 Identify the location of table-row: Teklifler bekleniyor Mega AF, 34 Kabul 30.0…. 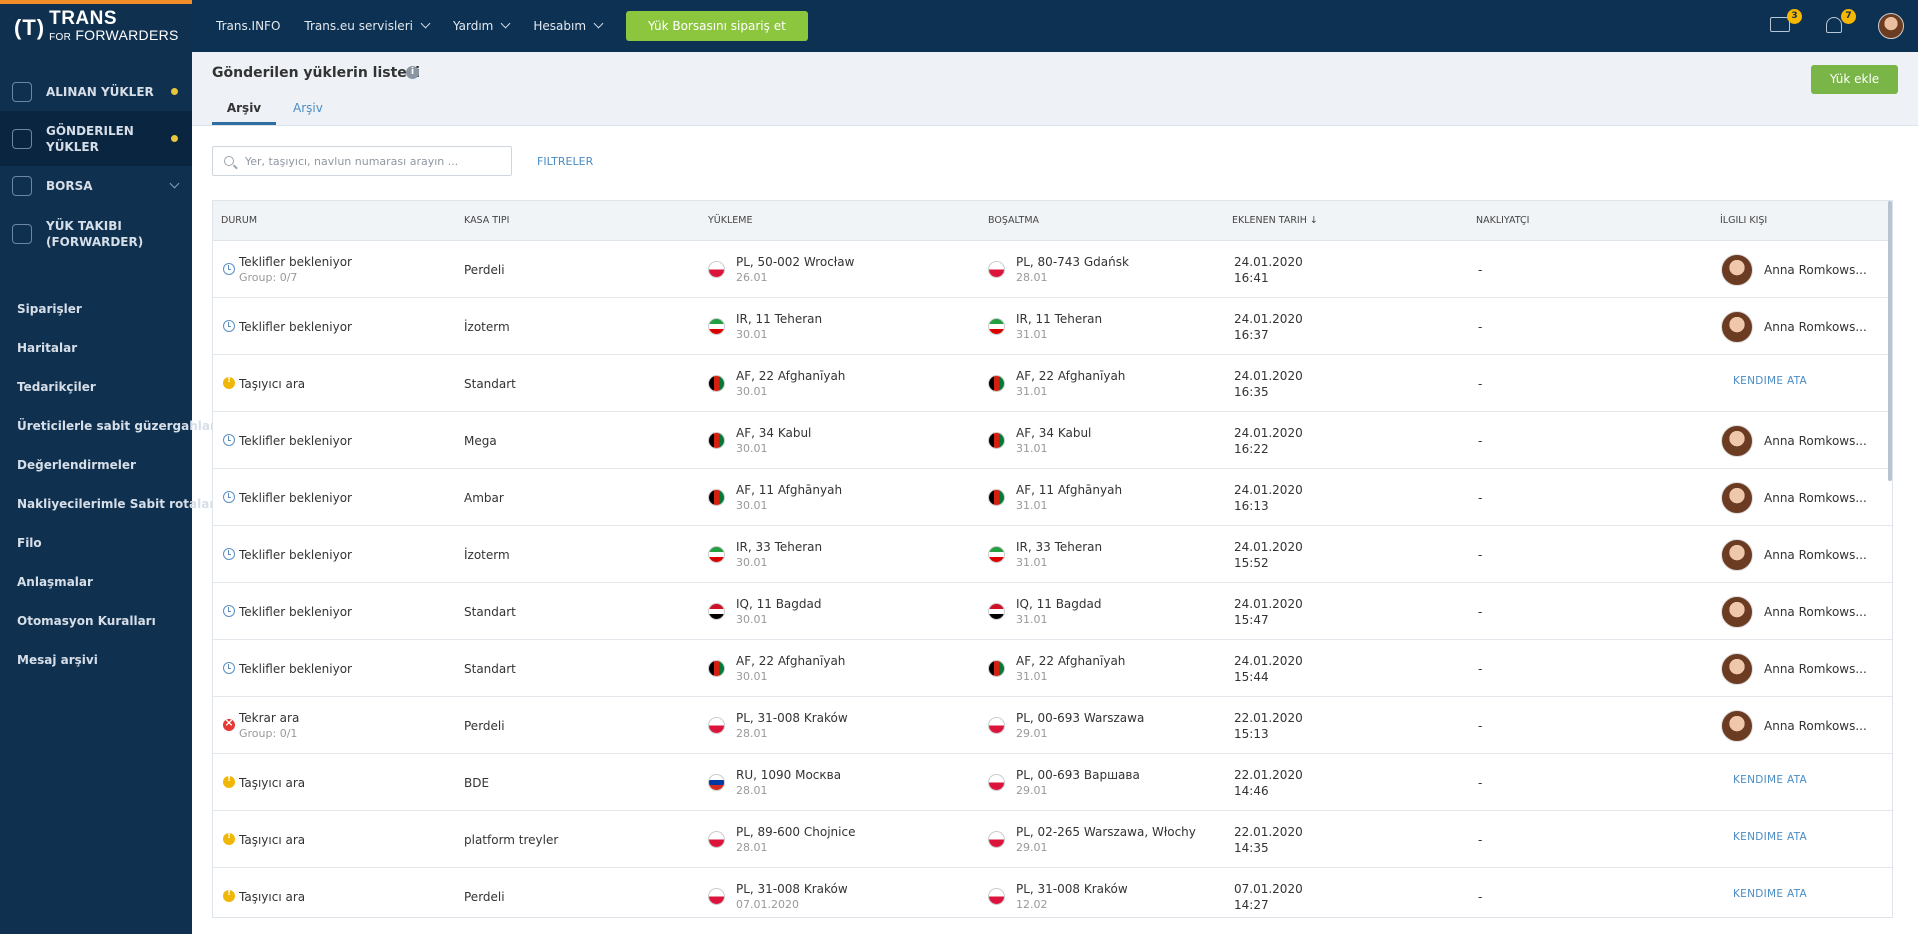
(1052, 440).